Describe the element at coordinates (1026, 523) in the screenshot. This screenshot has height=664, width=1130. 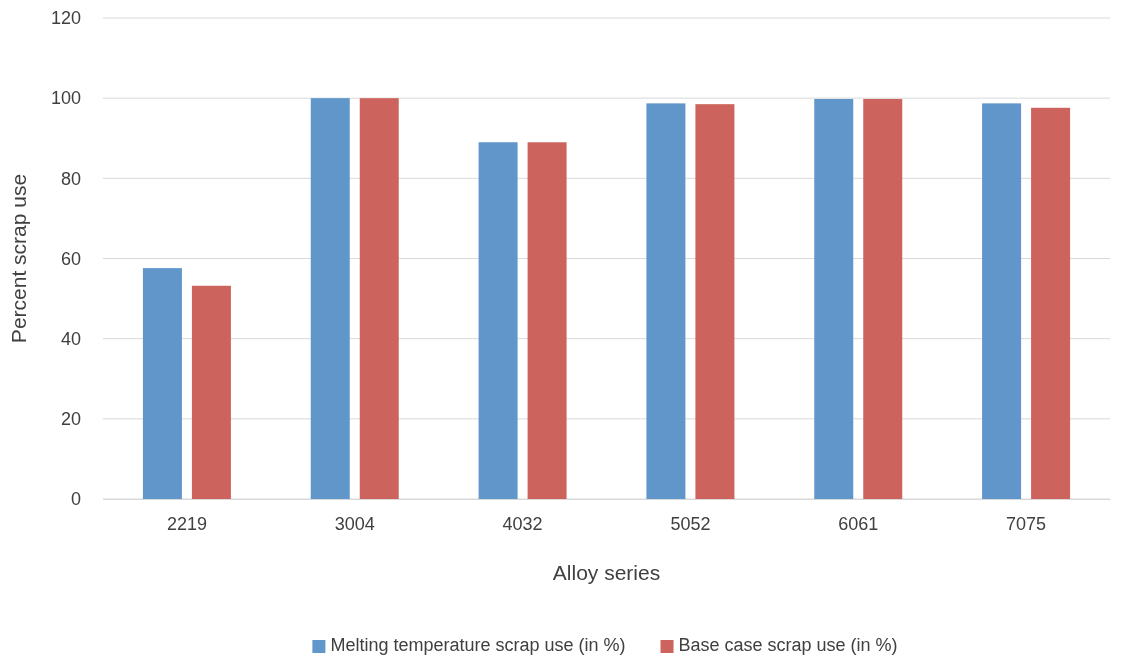
I see `x-tick-label: 7075` at that location.